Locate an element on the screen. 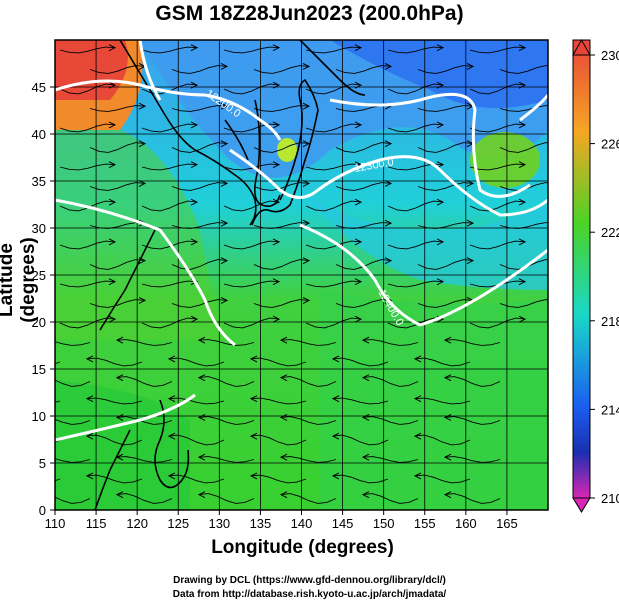 The height and width of the screenshot is (605, 619). x-tick-label: 120 is located at coordinates (137, 523).